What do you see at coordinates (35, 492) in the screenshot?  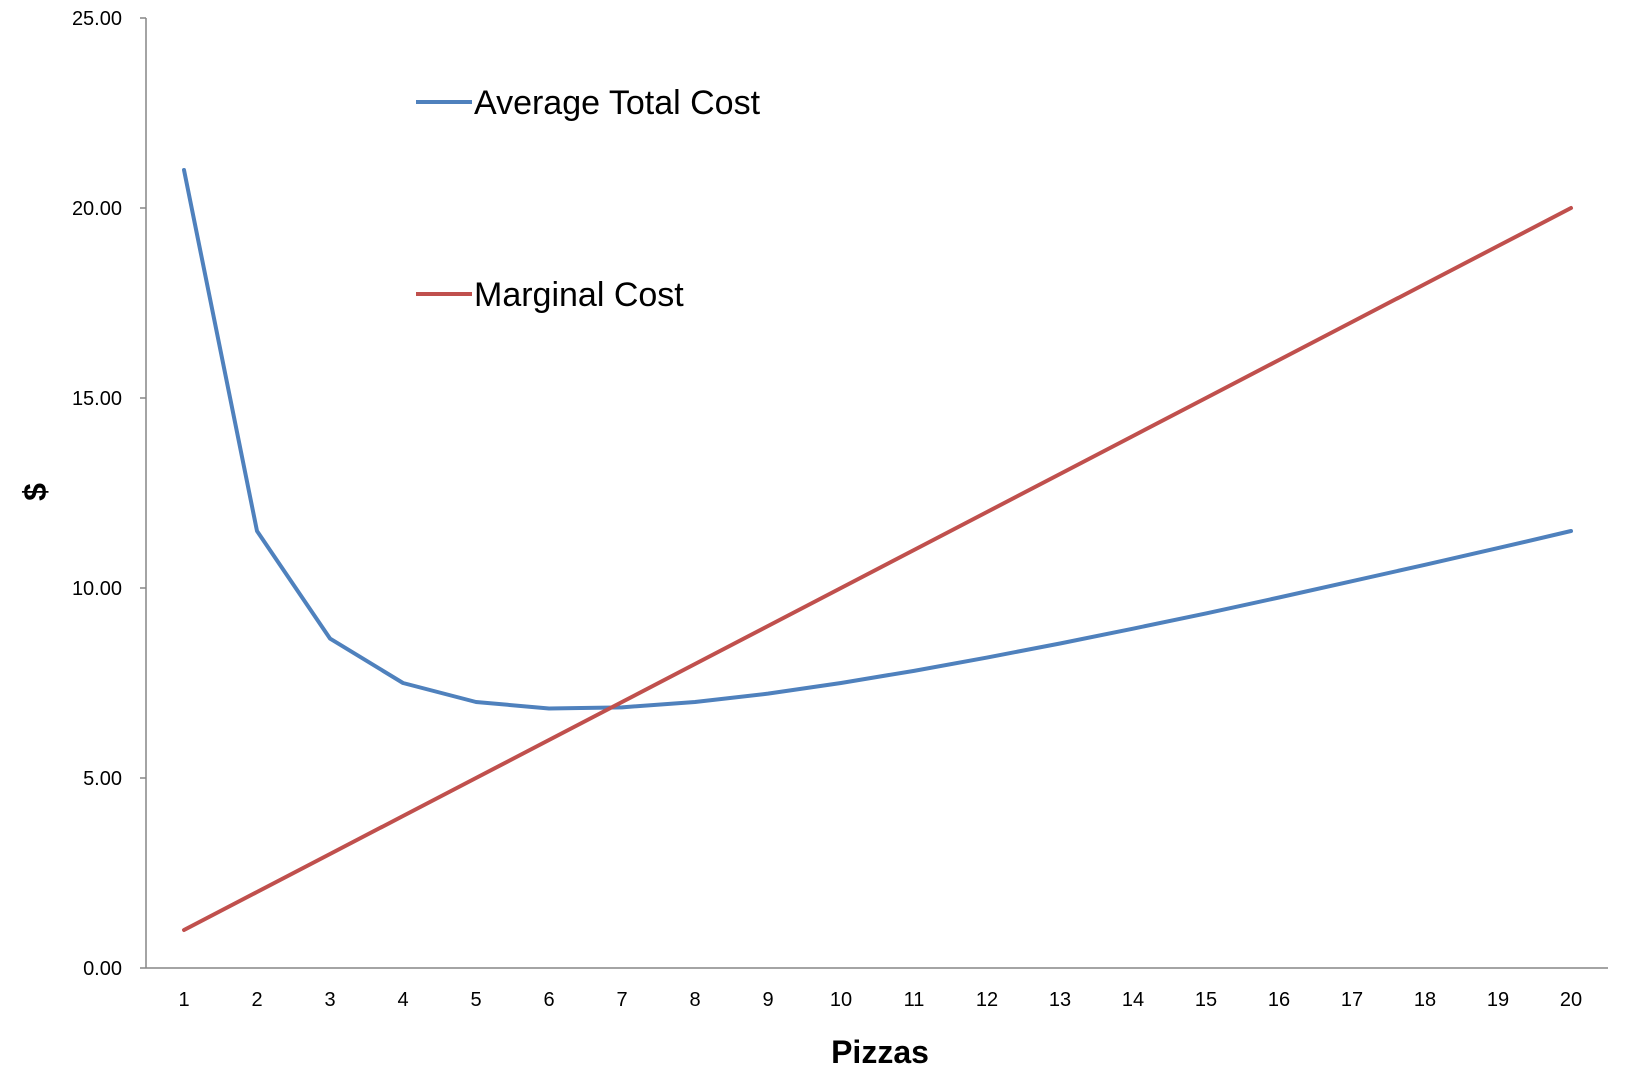 I see `y-axis-title: $` at bounding box center [35, 492].